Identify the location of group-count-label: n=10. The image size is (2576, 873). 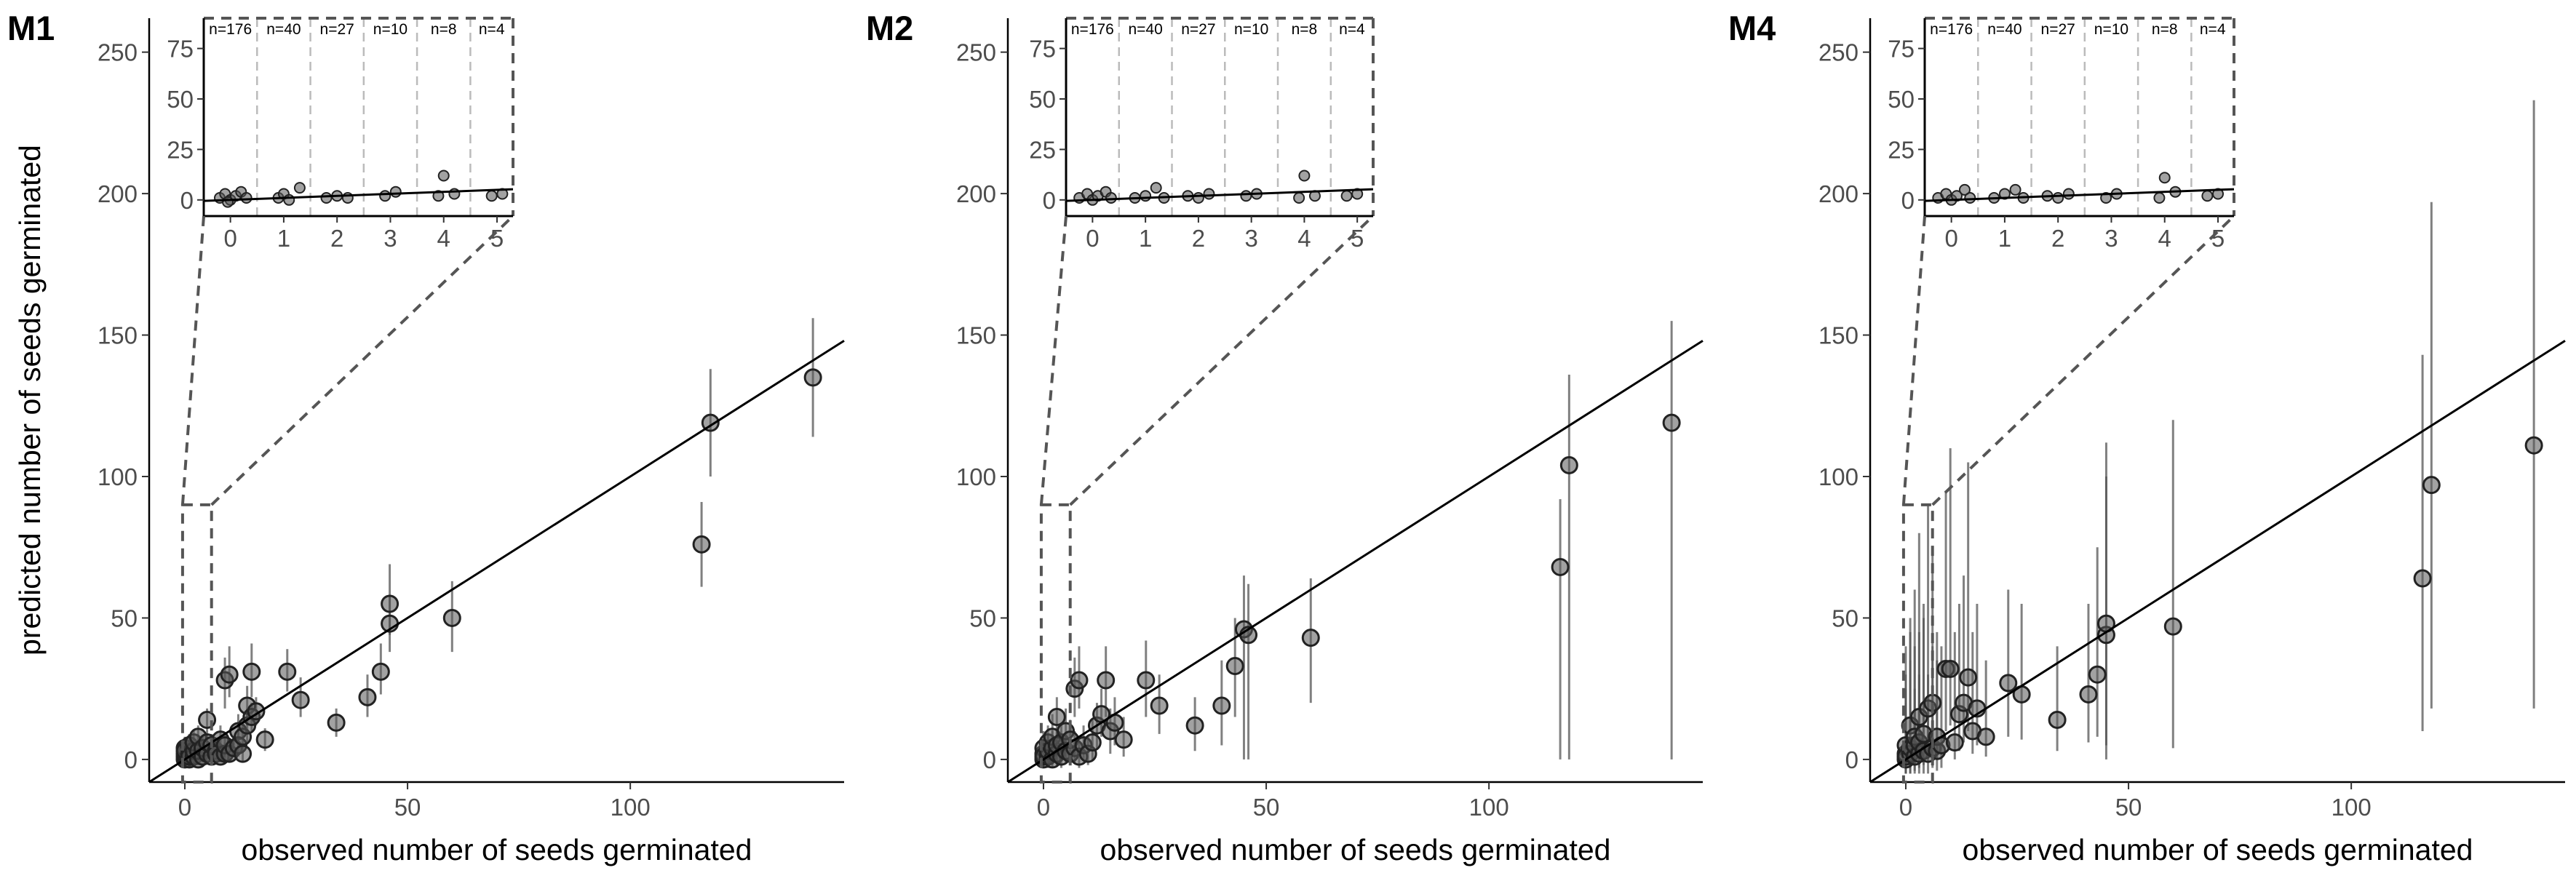
(2111, 29).